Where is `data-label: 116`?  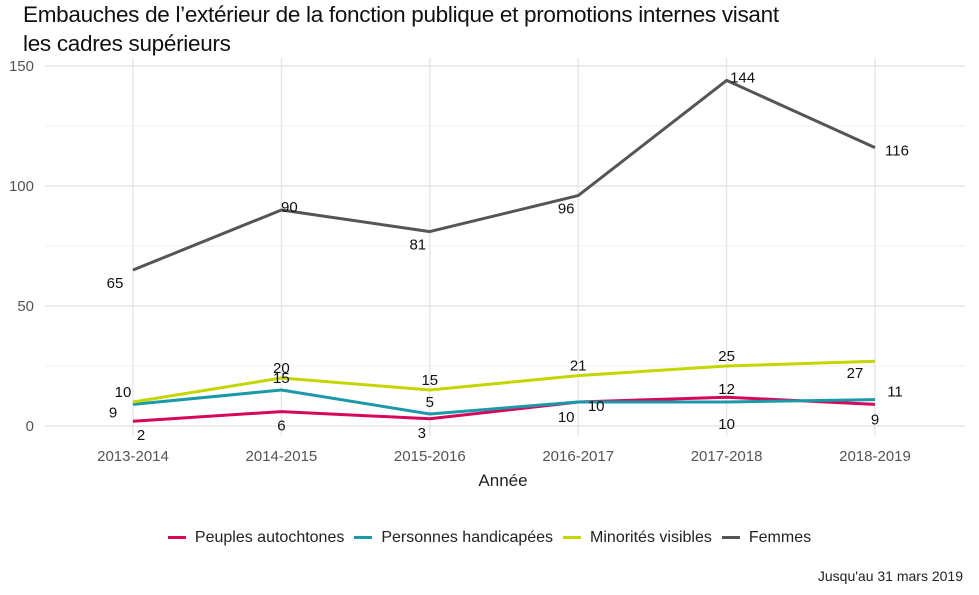 data-label: 116 is located at coordinates (897, 151).